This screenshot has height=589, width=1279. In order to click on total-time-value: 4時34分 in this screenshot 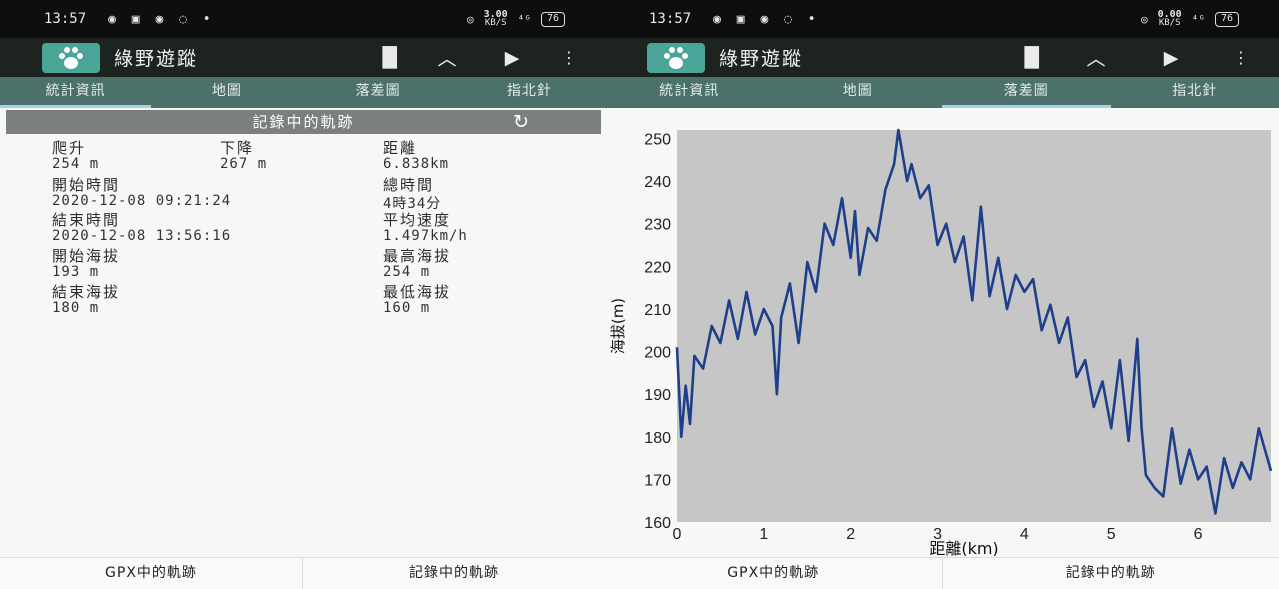, I will do `click(412, 204)`.